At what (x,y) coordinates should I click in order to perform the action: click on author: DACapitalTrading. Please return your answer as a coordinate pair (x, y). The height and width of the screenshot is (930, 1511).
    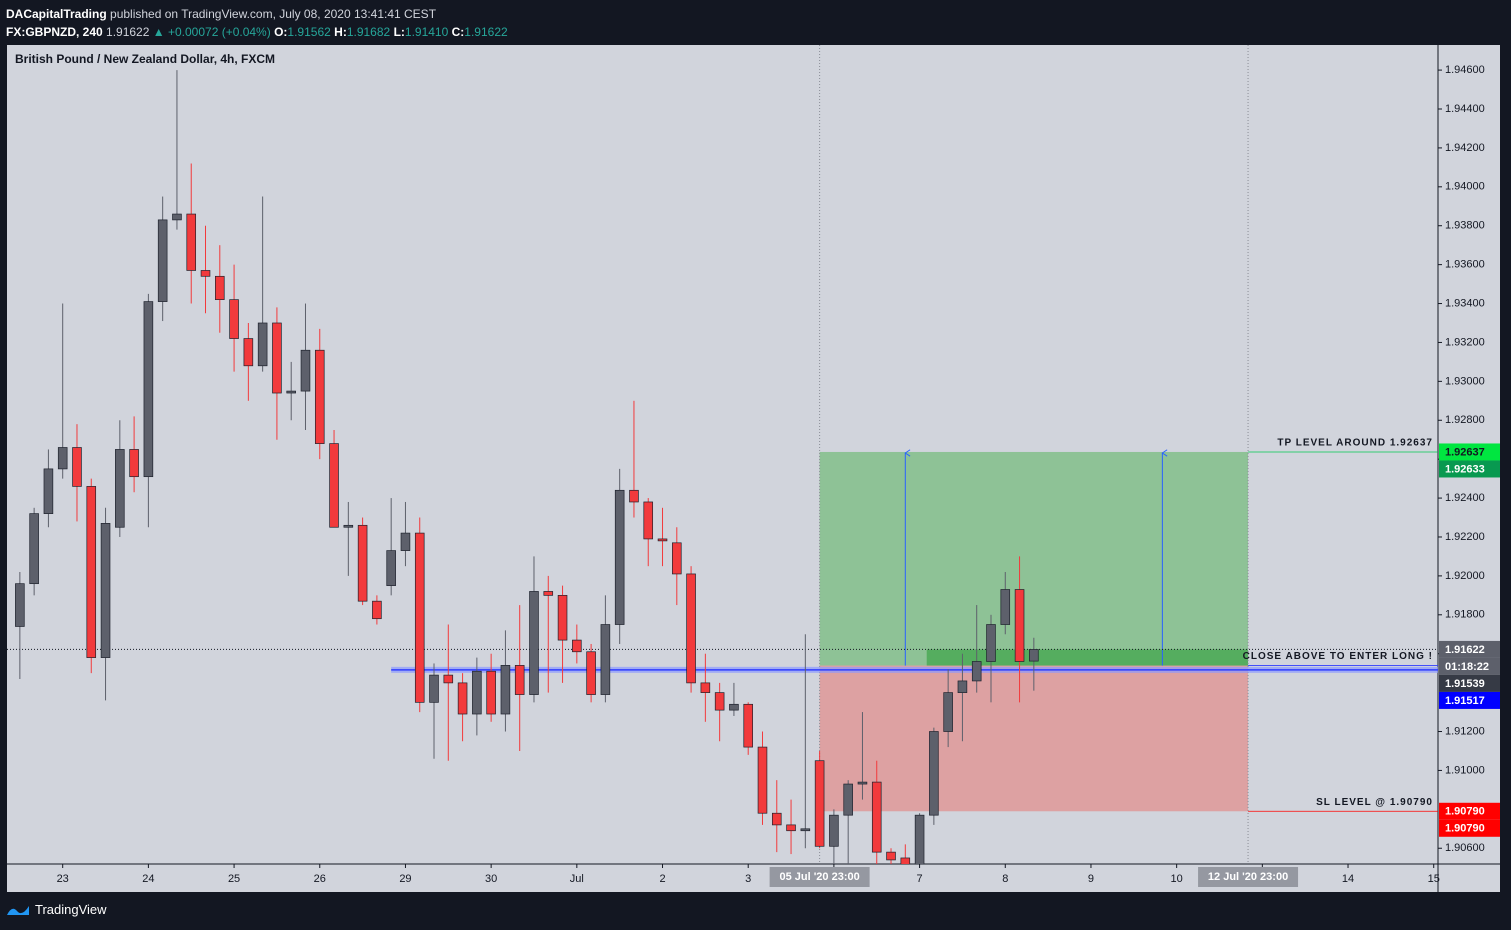
    Looking at the image, I should click on (56, 14).